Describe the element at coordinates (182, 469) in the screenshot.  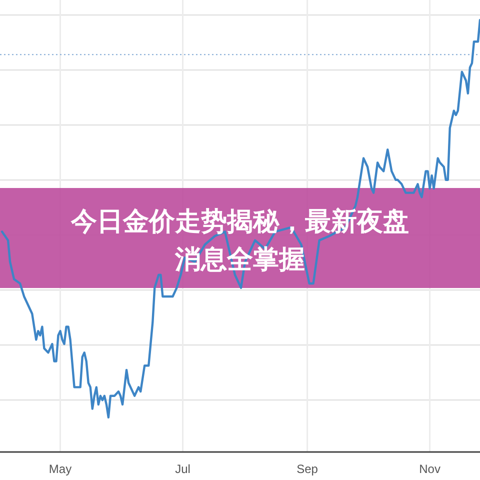
I see `x-tick-label: Jul` at that location.